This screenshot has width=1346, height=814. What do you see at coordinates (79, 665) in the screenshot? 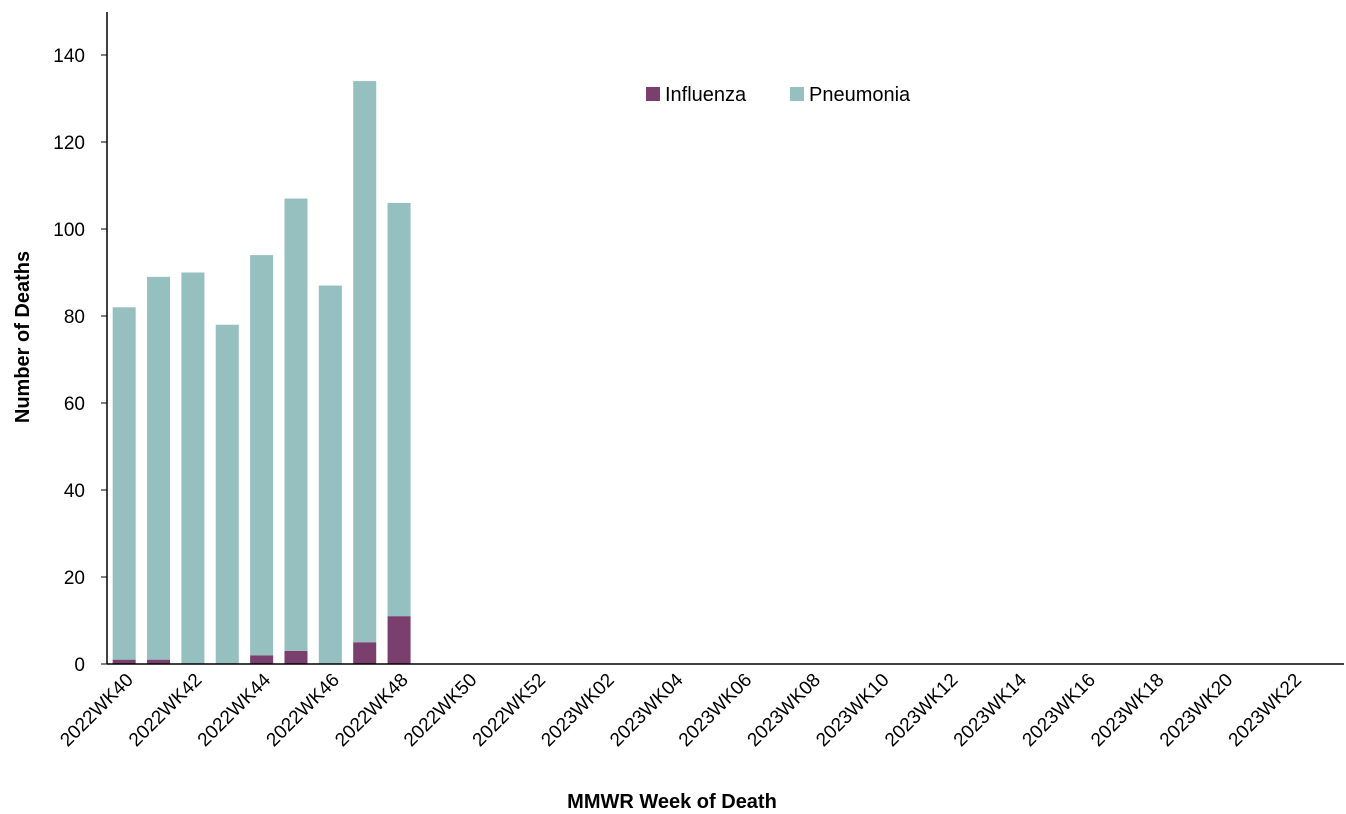
I see `y-tick-label: 0` at bounding box center [79, 665].